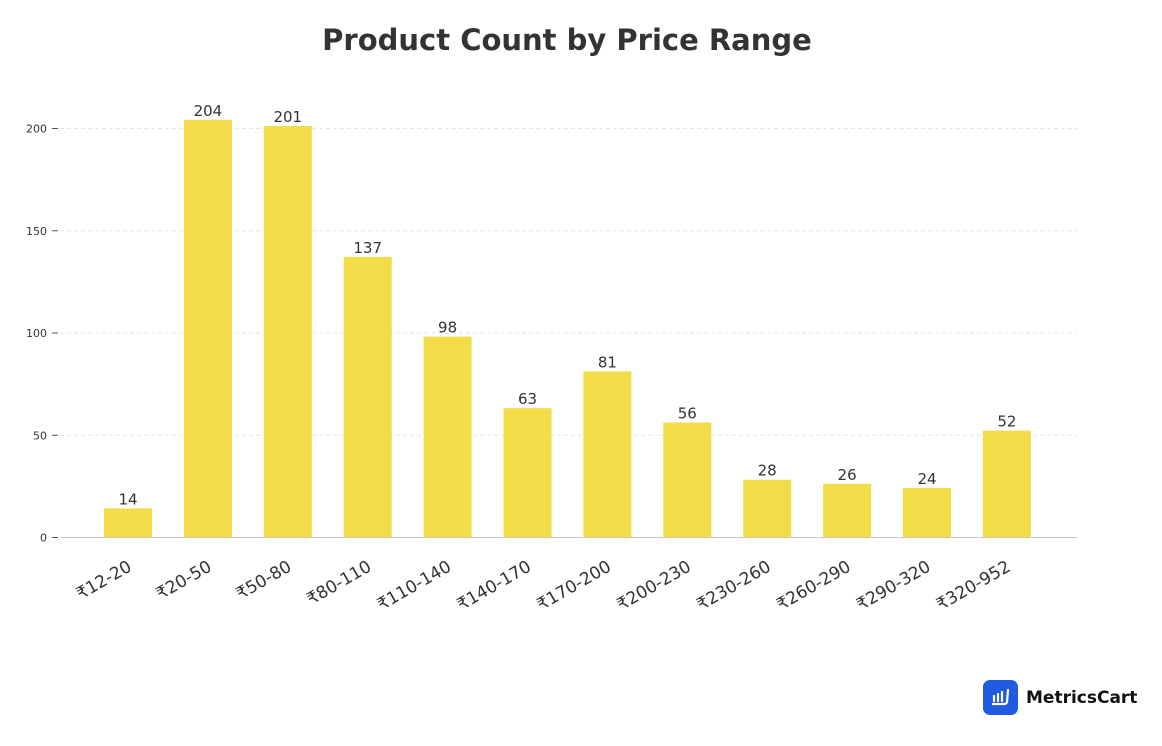 The height and width of the screenshot is (746, 1162). Describe the element at coordinates (847, 475) in the screenshot. I see `data-label: 26` at that location.